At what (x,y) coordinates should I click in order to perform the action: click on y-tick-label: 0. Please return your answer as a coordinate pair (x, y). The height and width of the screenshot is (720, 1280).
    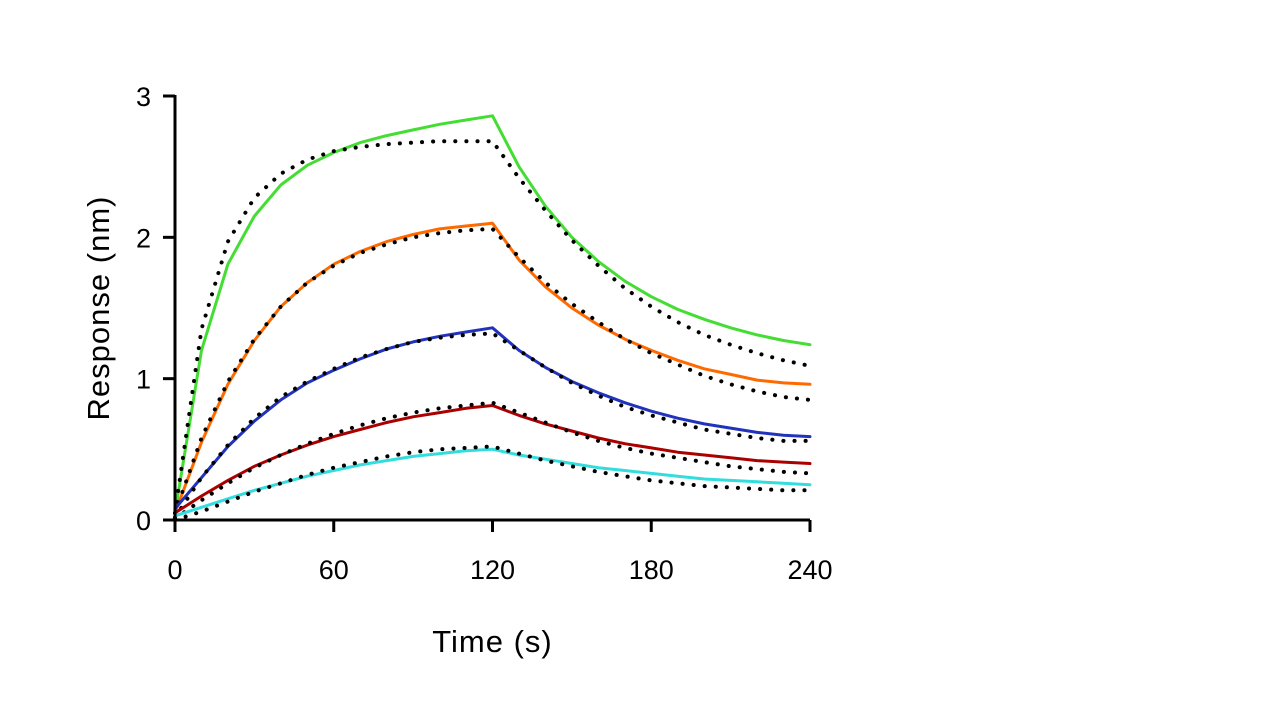
    Looking at the image, I should click on (143, 521).